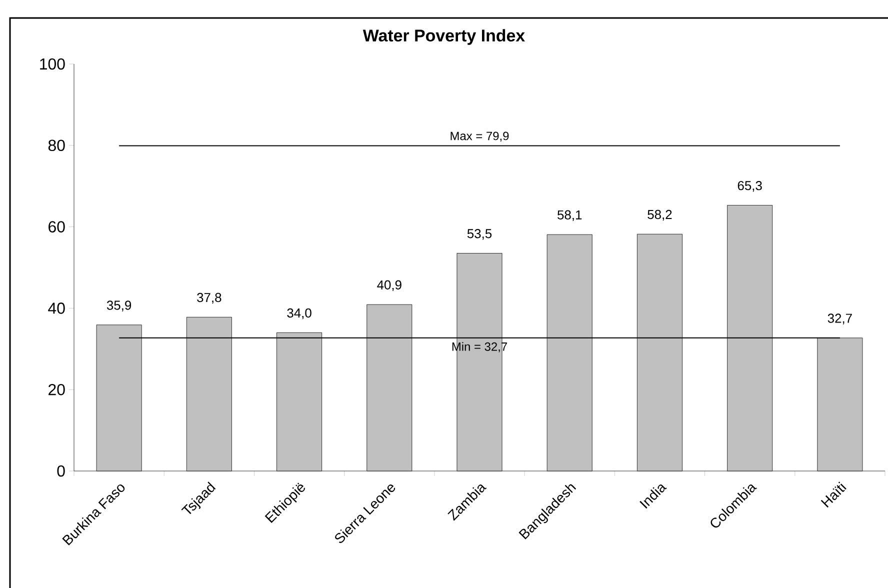 The image size is (888, 588). What do you see at coordinates (479, 234) in the screenshot?
I see `data-label: 53,5` at bounding box center [479, 234].